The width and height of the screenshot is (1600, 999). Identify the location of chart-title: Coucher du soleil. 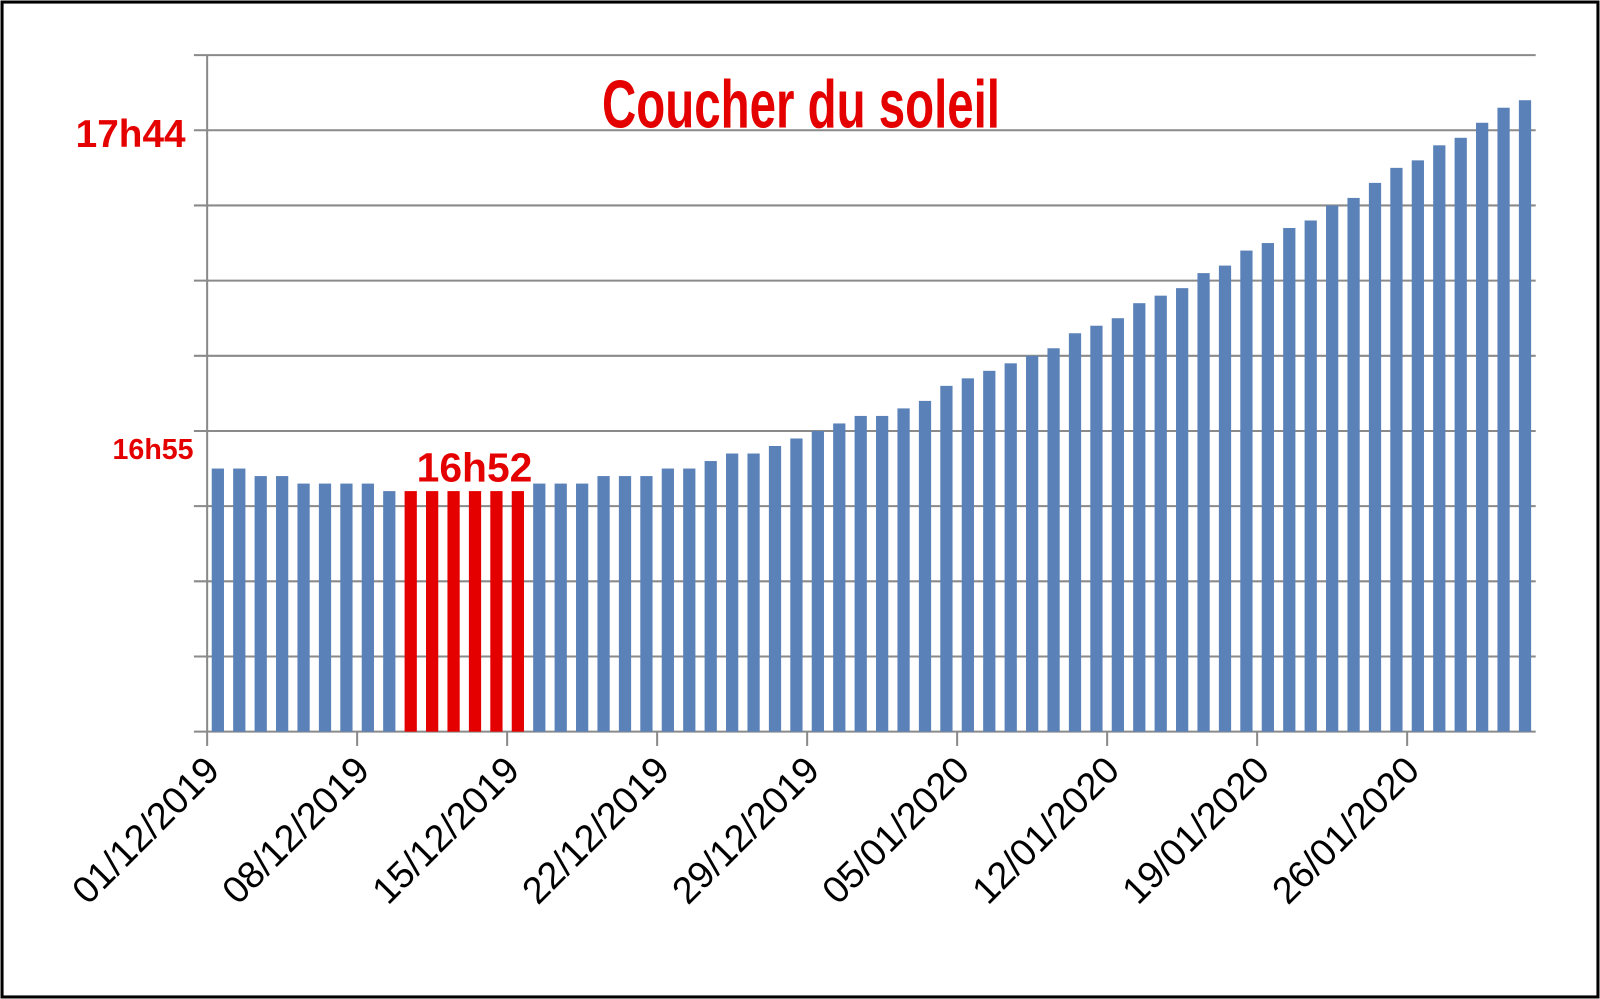
(801, 105).